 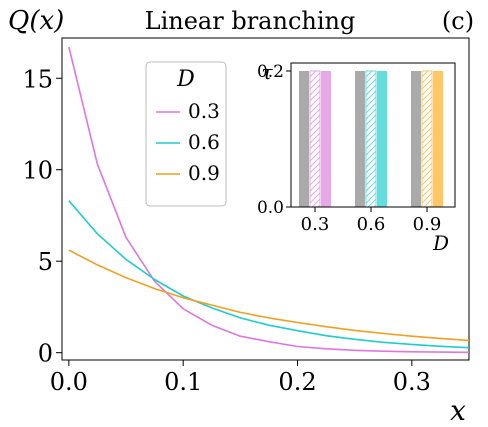 What do you see at coordinates (412, 382) in the screenshot?
I see `x-tick-label: 0.3` at bounding box center [412, 382].